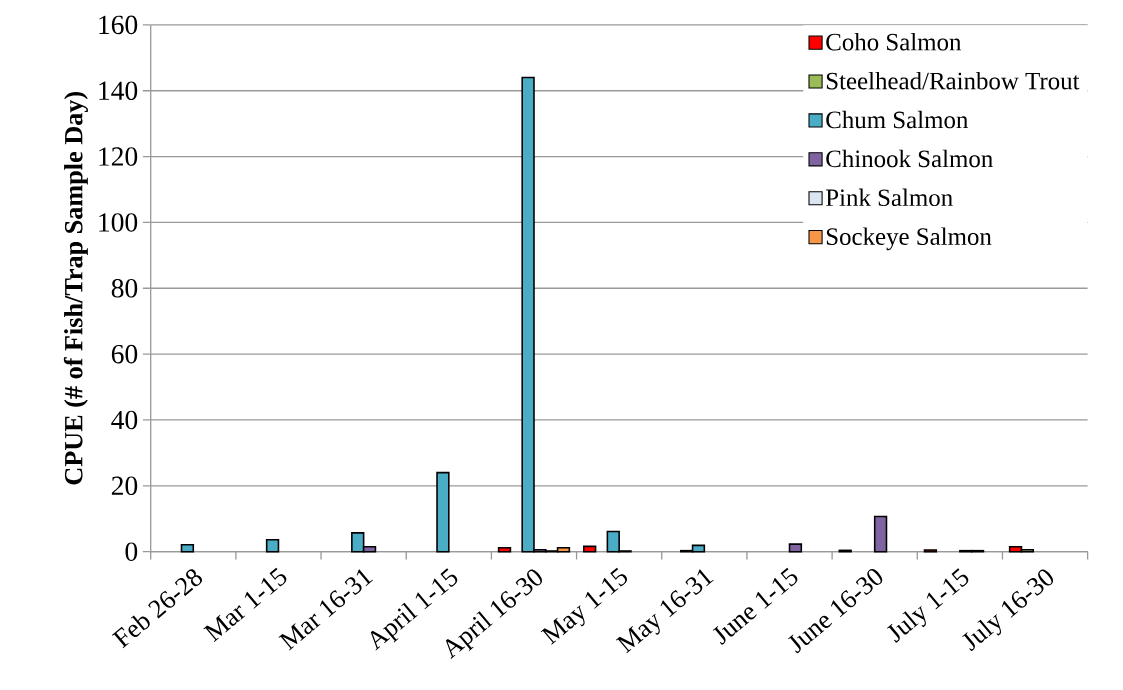  I want to click on legend-label: Pink Salmon, so click(889, 197).